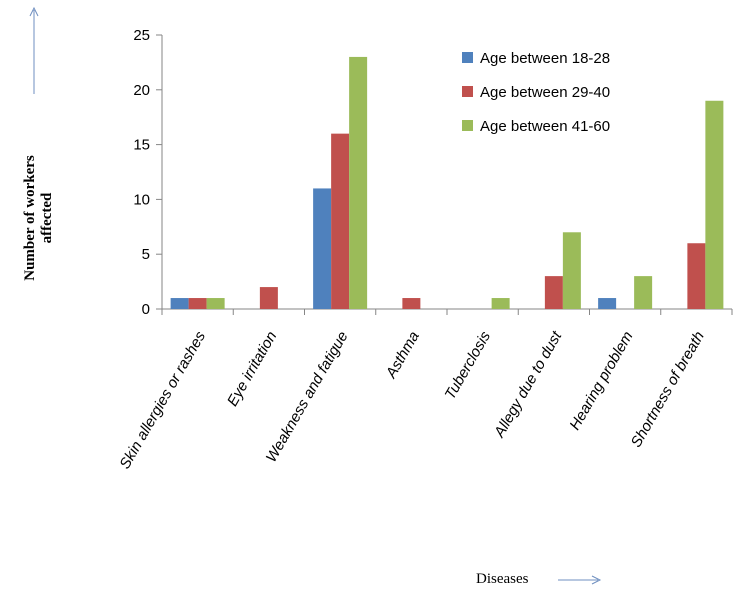  What do you see at coordinates (502, 579) in the screenshot?
I see `x-axis-title: Diseases` at bounding box center [502, 579].